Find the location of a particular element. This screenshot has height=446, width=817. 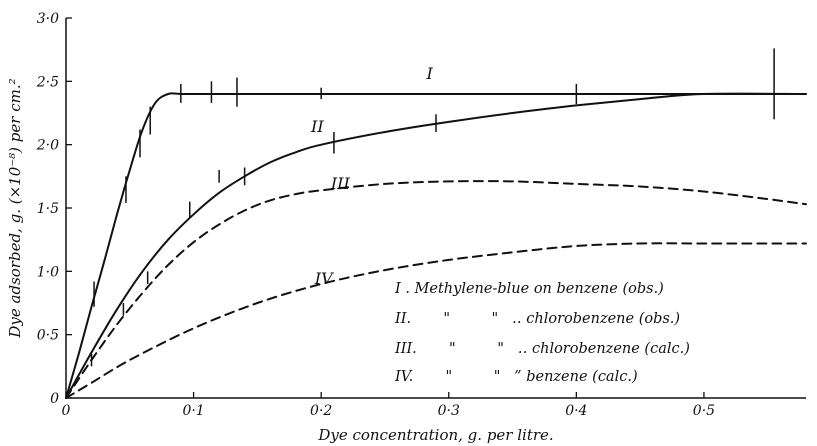

curve-label-i: I is located at coordinates (429, 73).